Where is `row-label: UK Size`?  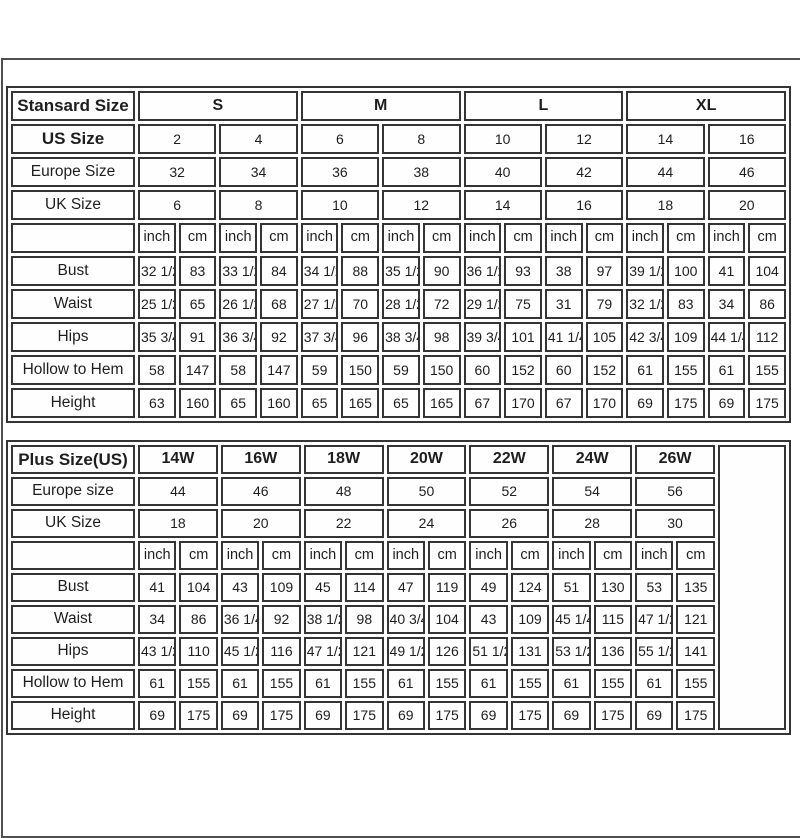
row-label: UK Size is located at coordinates (73, 205).